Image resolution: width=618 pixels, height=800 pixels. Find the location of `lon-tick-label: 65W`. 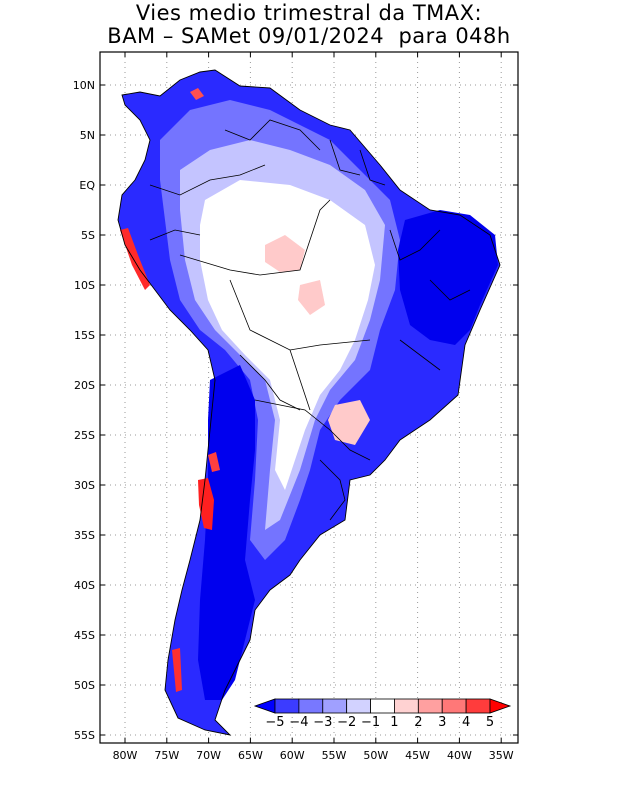

lon-tick-label: 65W is located at coordinates (250, 755).